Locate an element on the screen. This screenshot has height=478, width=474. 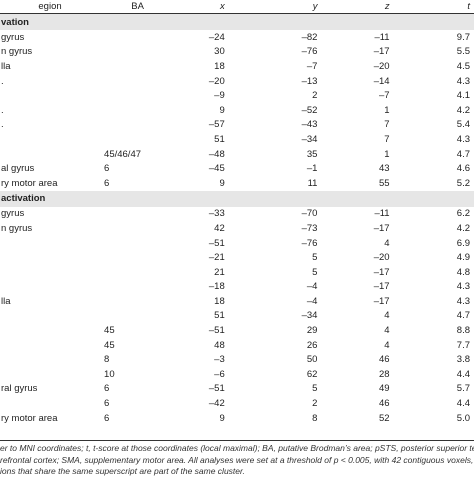
cell: 5.2 is located at coordinates (463, 183).